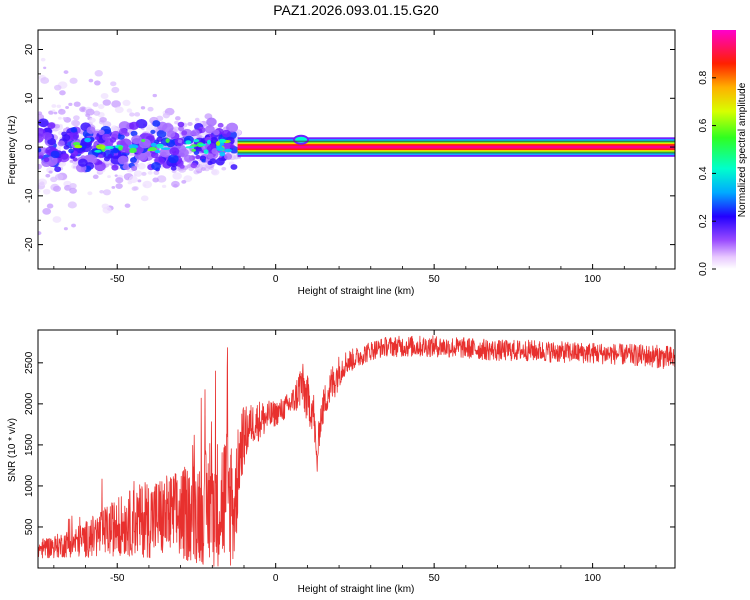  What do you see at coordinates (12, 150) in the screenshot?
I see `spectrogram-ylabel: Frequency (Hz)` at bounding box center [12, 150].